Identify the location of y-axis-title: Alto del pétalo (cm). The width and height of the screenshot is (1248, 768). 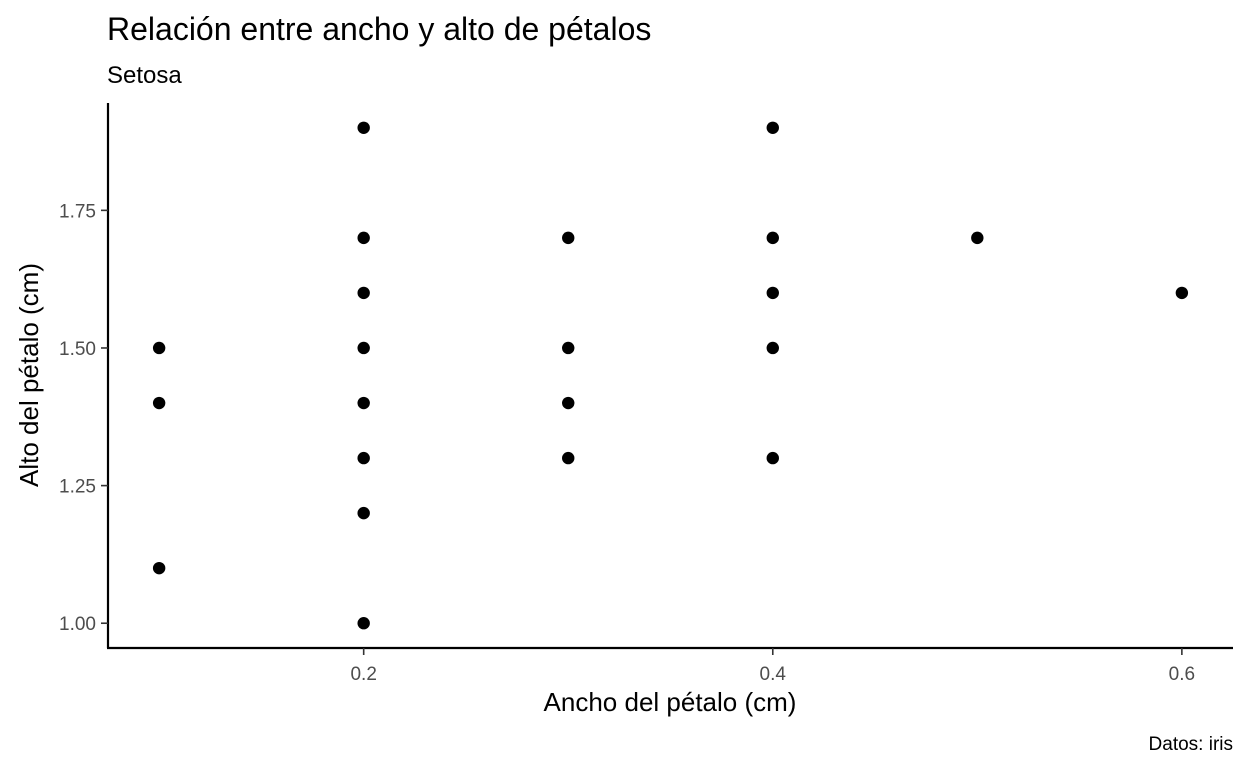
(29, 375).